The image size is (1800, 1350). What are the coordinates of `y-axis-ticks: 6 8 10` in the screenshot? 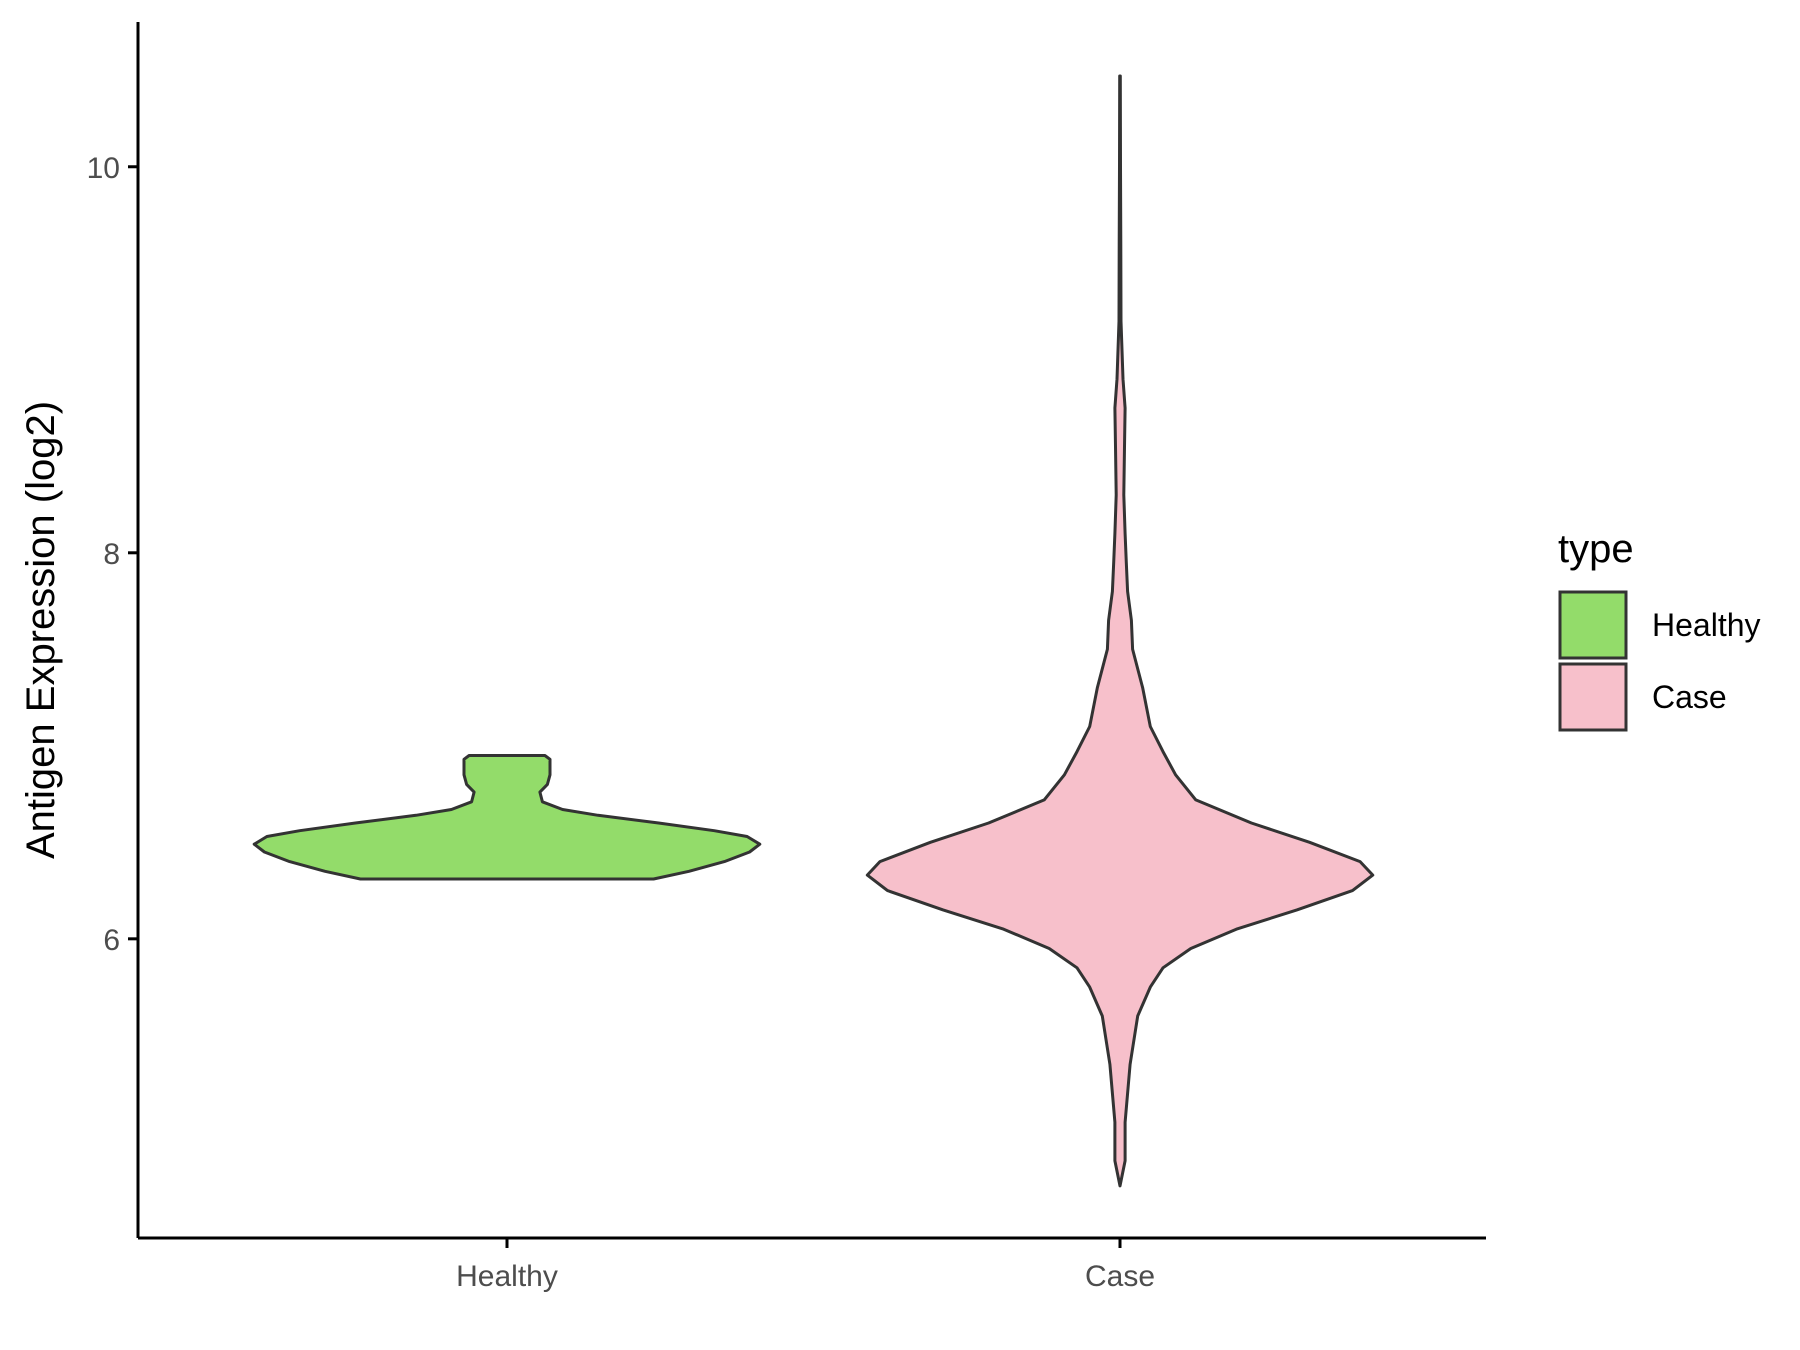 It's located at (112, 554).